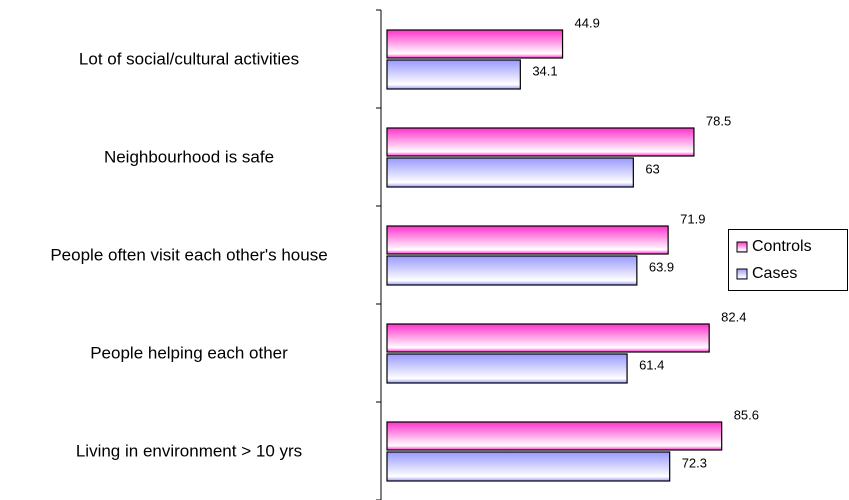 The image size is (849, 500). Describe the element at coordinates (692, 218) in the screenshot. I see `value-label: 71.9` at that location.